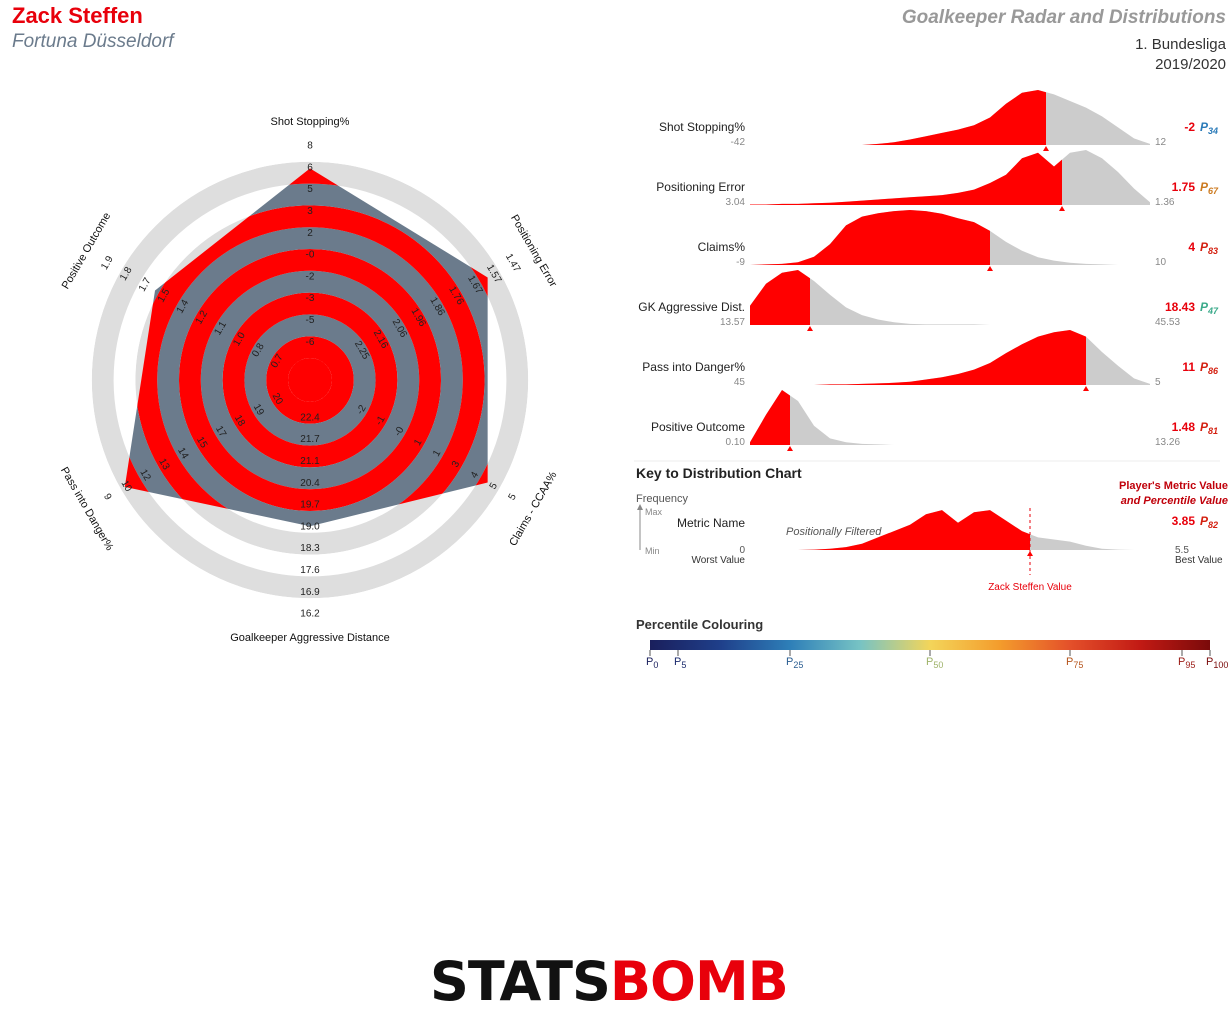 The image size is (1230, 1030). I want to click on team-name: Fortuna Düsseldorf, so click(93, 41).